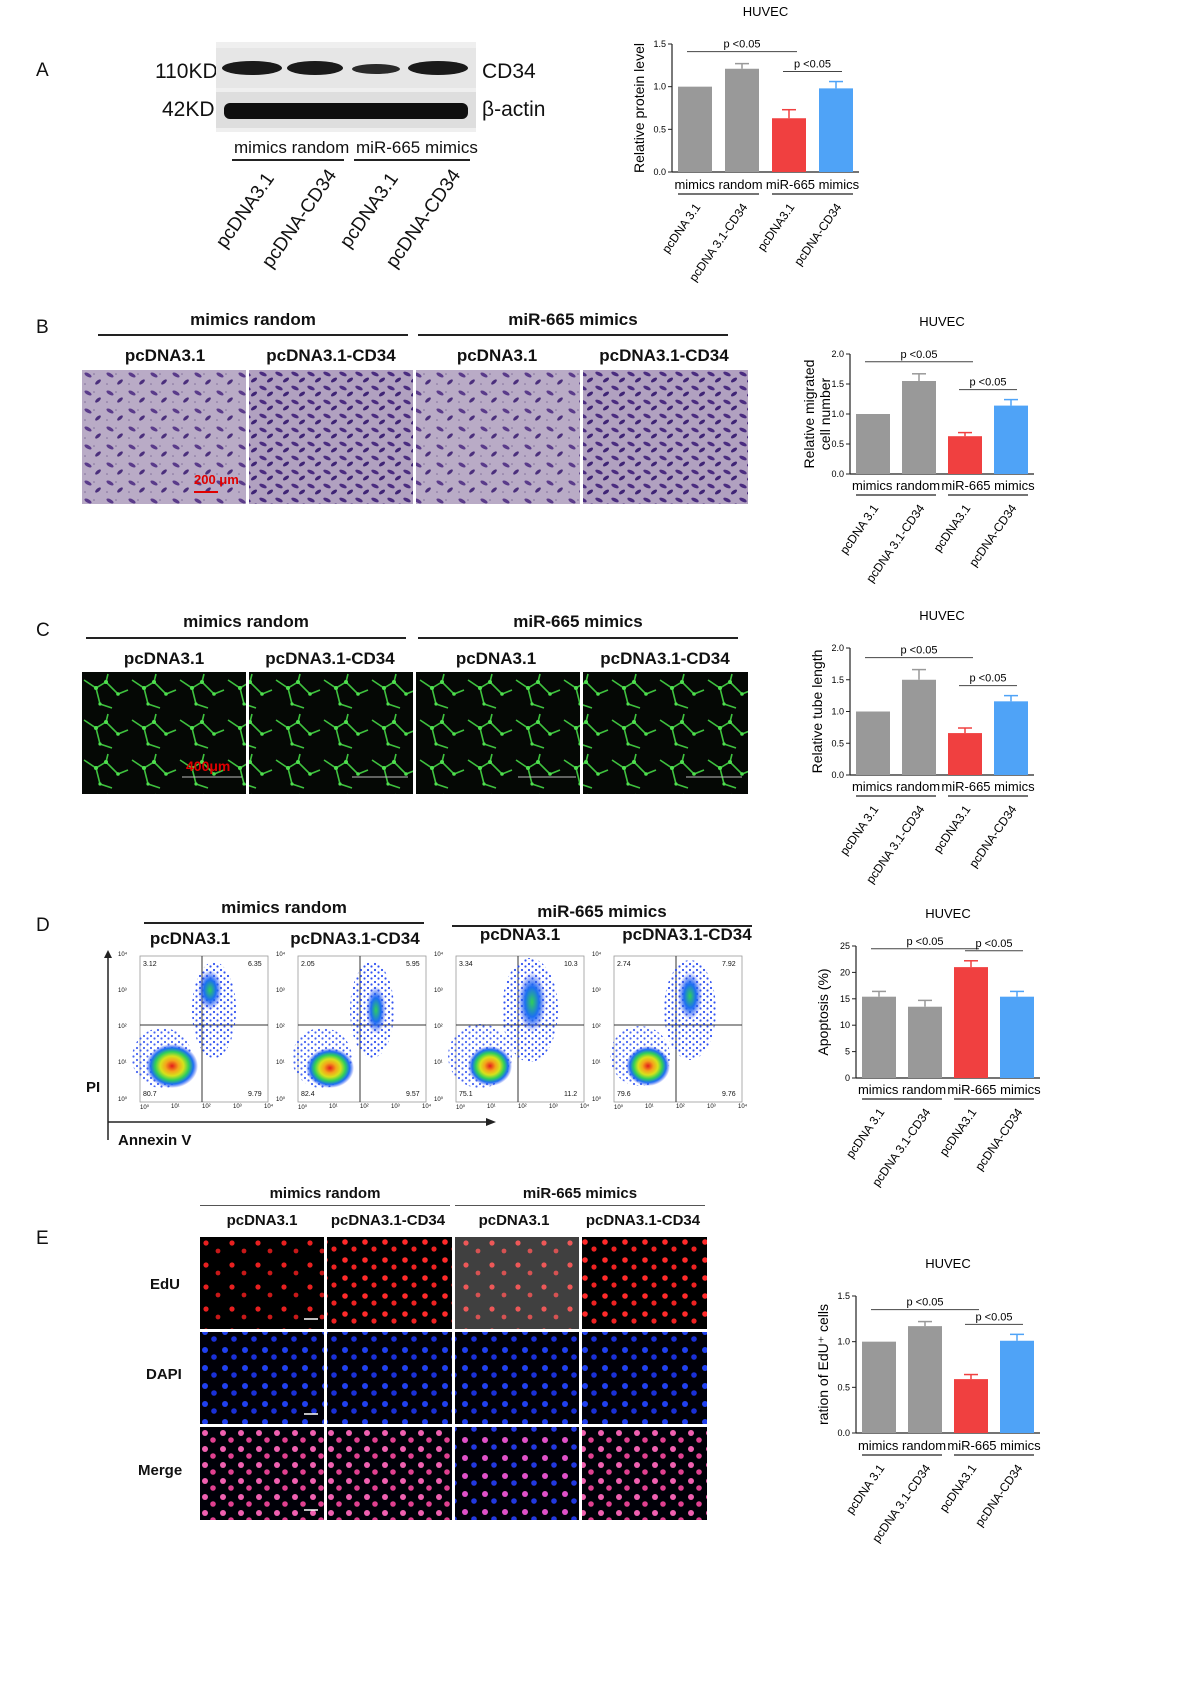 The height and width of the screenshot is (1704, 1200). Describe the element at coordinates (843, 1387) in the screenshot. I see `y-tick-label: 0.5` at that location.